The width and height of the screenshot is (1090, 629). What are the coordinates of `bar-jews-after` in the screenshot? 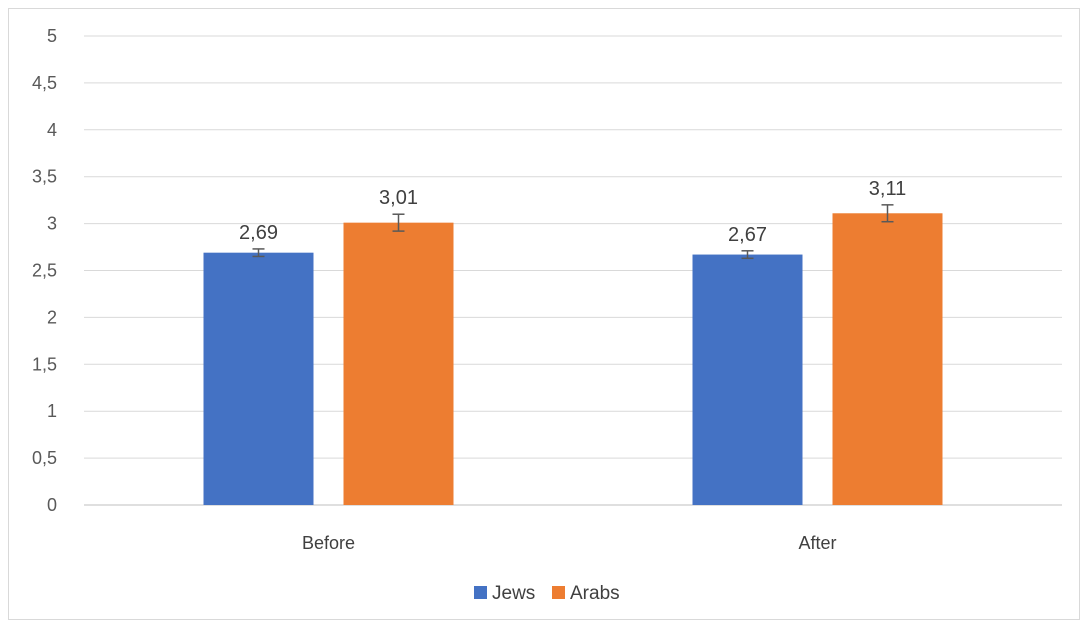 It's located at (747, 379).